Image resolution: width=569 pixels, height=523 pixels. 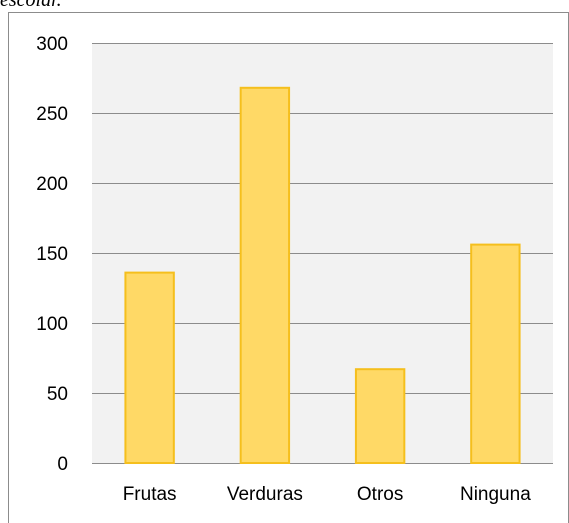 What do you see at coordinates (62, 464) in the screenshot?
I see `y-tick-label: 0` at bounding box center [62, 464].